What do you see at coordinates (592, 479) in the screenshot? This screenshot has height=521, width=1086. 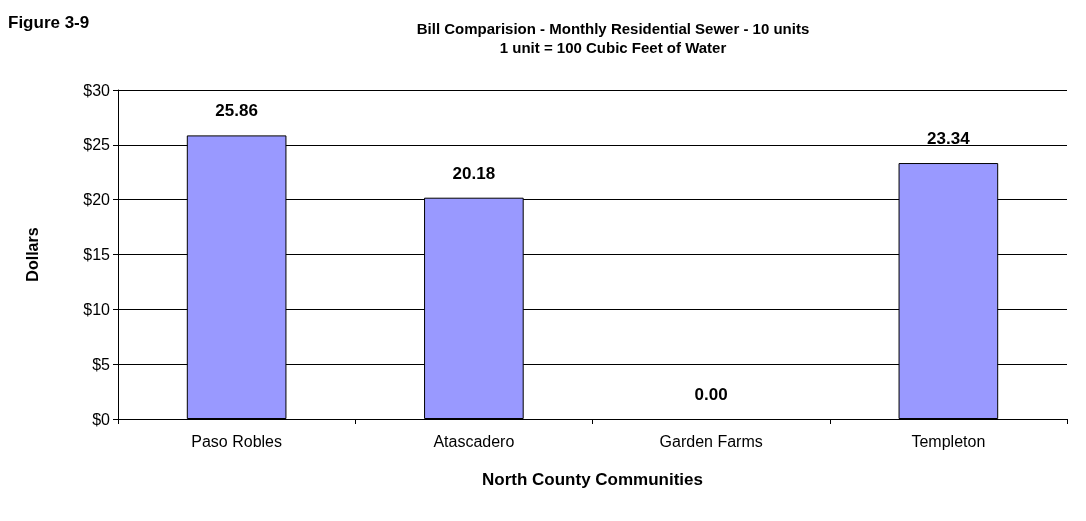 I see `x-axis-title: North County Communities` at bounding box center [592, 479].